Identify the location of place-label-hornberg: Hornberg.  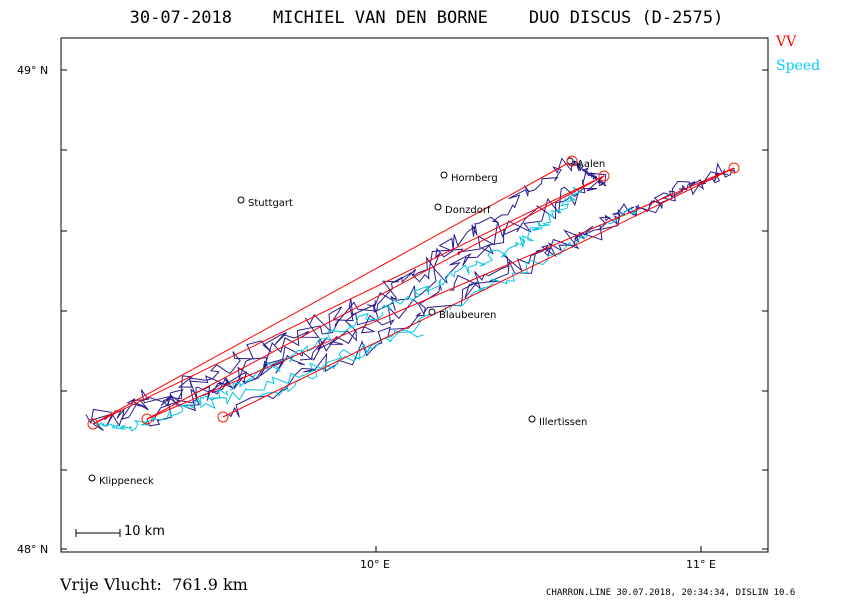
(474, 178).